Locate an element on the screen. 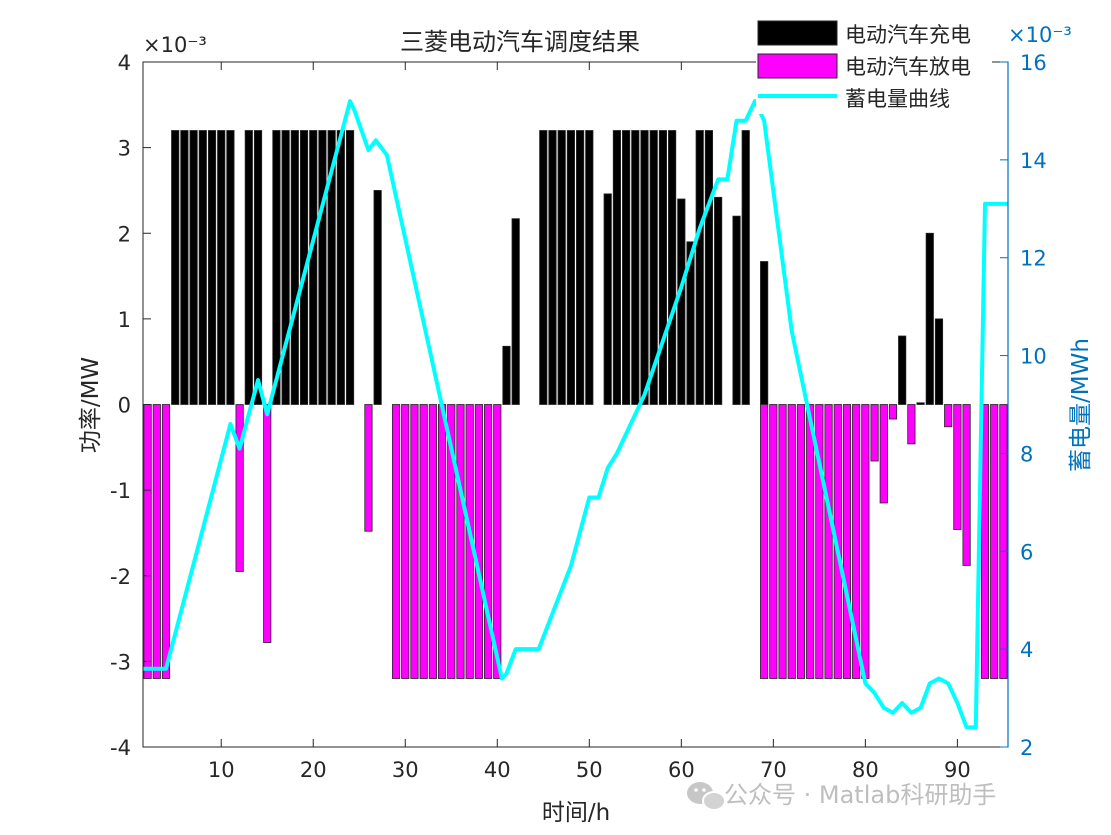 This screenshot has width=1111, height=835. y-right-tick-label: 8 is located at coordinates (1026, 454).